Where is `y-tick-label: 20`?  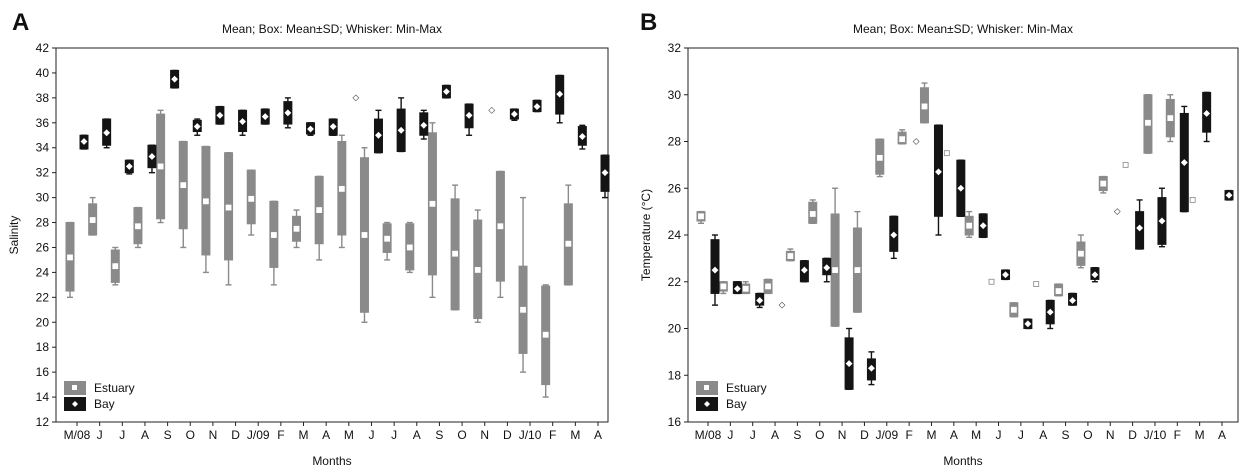 y-tick-label: 20 is located at coordinates (43, 322).